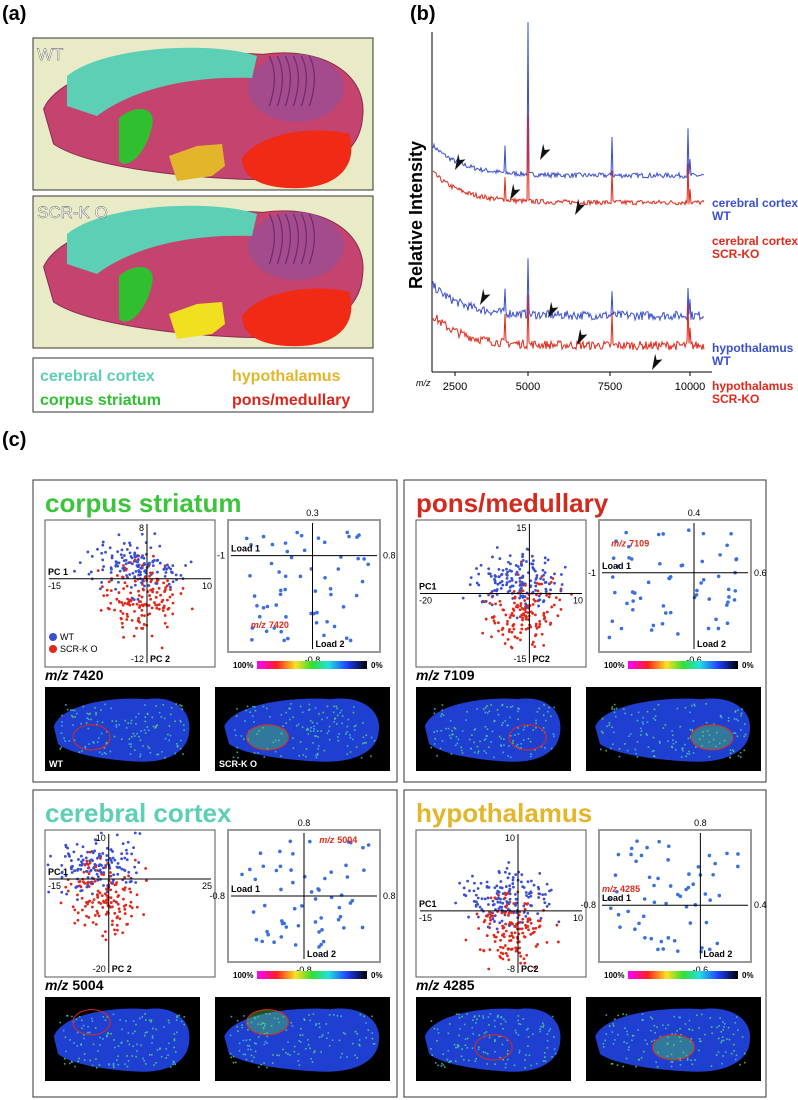 This screenshot has width=798, height=1100. What do you see at coordinates (243, 975) in the screenshot?
I see `colorbar-max: 100%` at bounding box center [243, 975].